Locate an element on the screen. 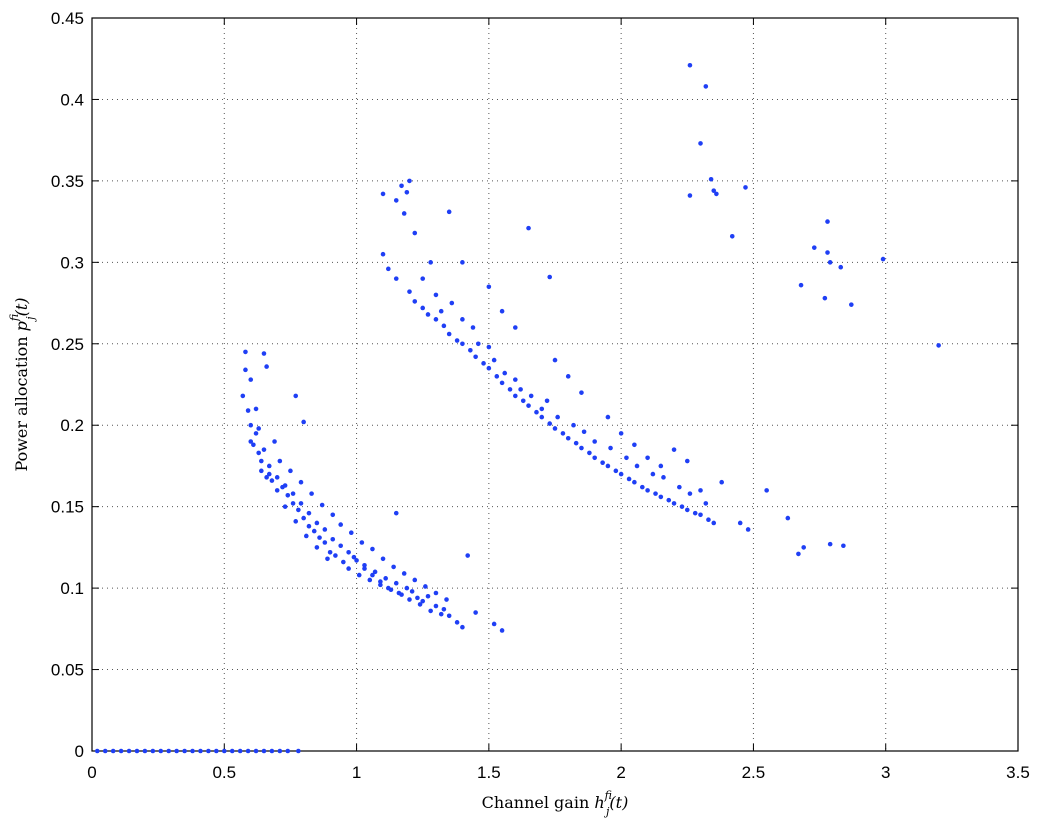 This screenshot has width=1039, height=822. x-tick-label: 3 is located at coordinates (885, 772).